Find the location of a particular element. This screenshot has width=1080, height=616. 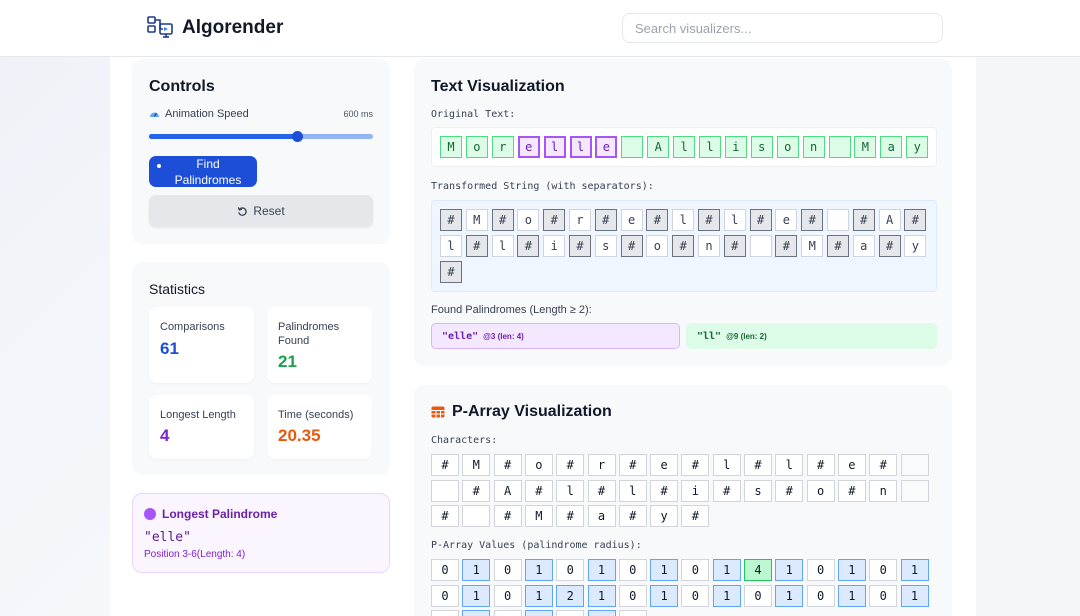

speed-label: Animation Speed is located at coordinates (207, 114).